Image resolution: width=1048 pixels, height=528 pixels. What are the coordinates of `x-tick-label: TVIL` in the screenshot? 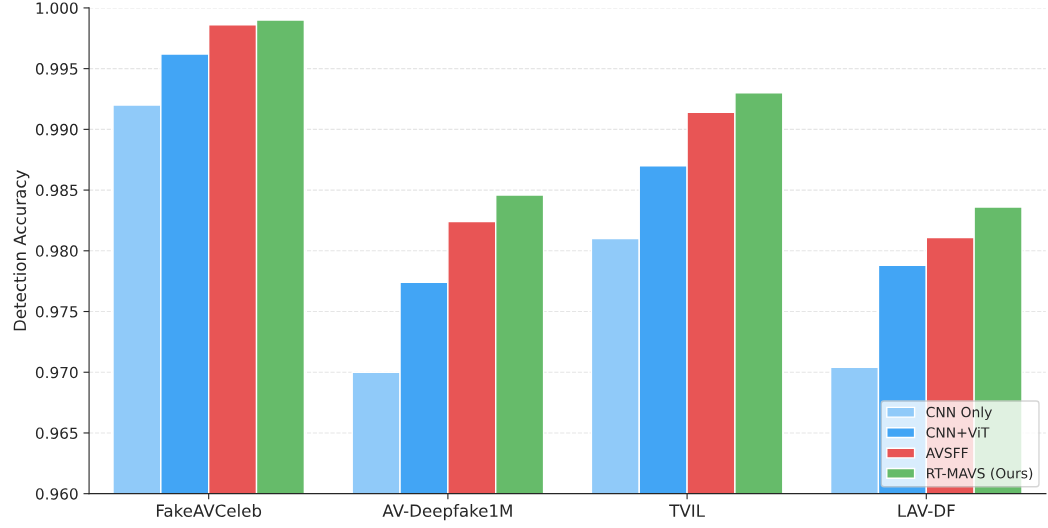 It's located at (687, 510).